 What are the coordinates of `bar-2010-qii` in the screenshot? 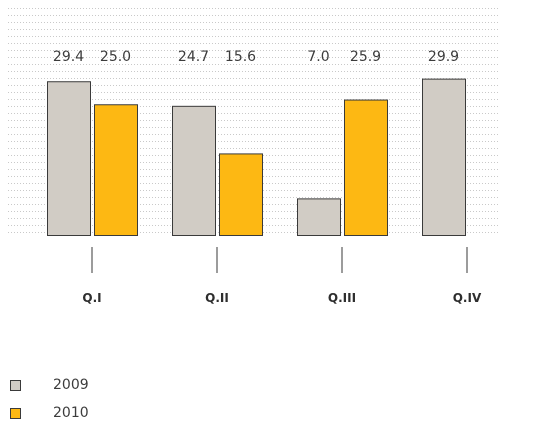 It's located at (241, 194).